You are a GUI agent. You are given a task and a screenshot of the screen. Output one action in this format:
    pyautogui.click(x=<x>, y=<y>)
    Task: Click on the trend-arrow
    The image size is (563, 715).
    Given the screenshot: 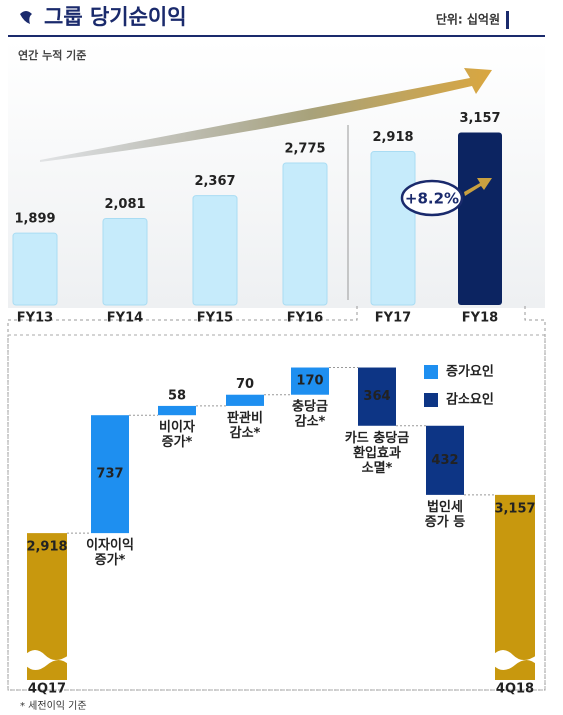 What is the action you would take?
    pyautogui.click(x=266, y=115)
    